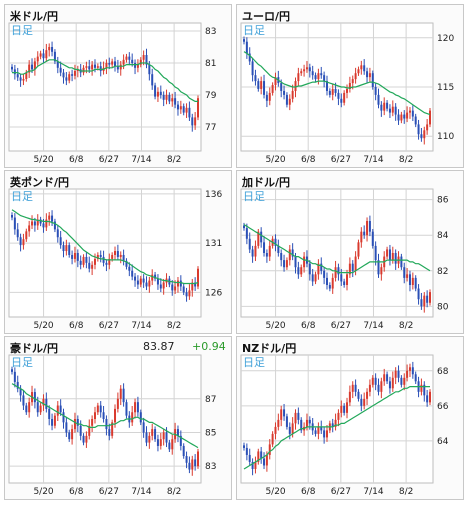  I want to click on panel-price: 83.87, so click(159, 346).